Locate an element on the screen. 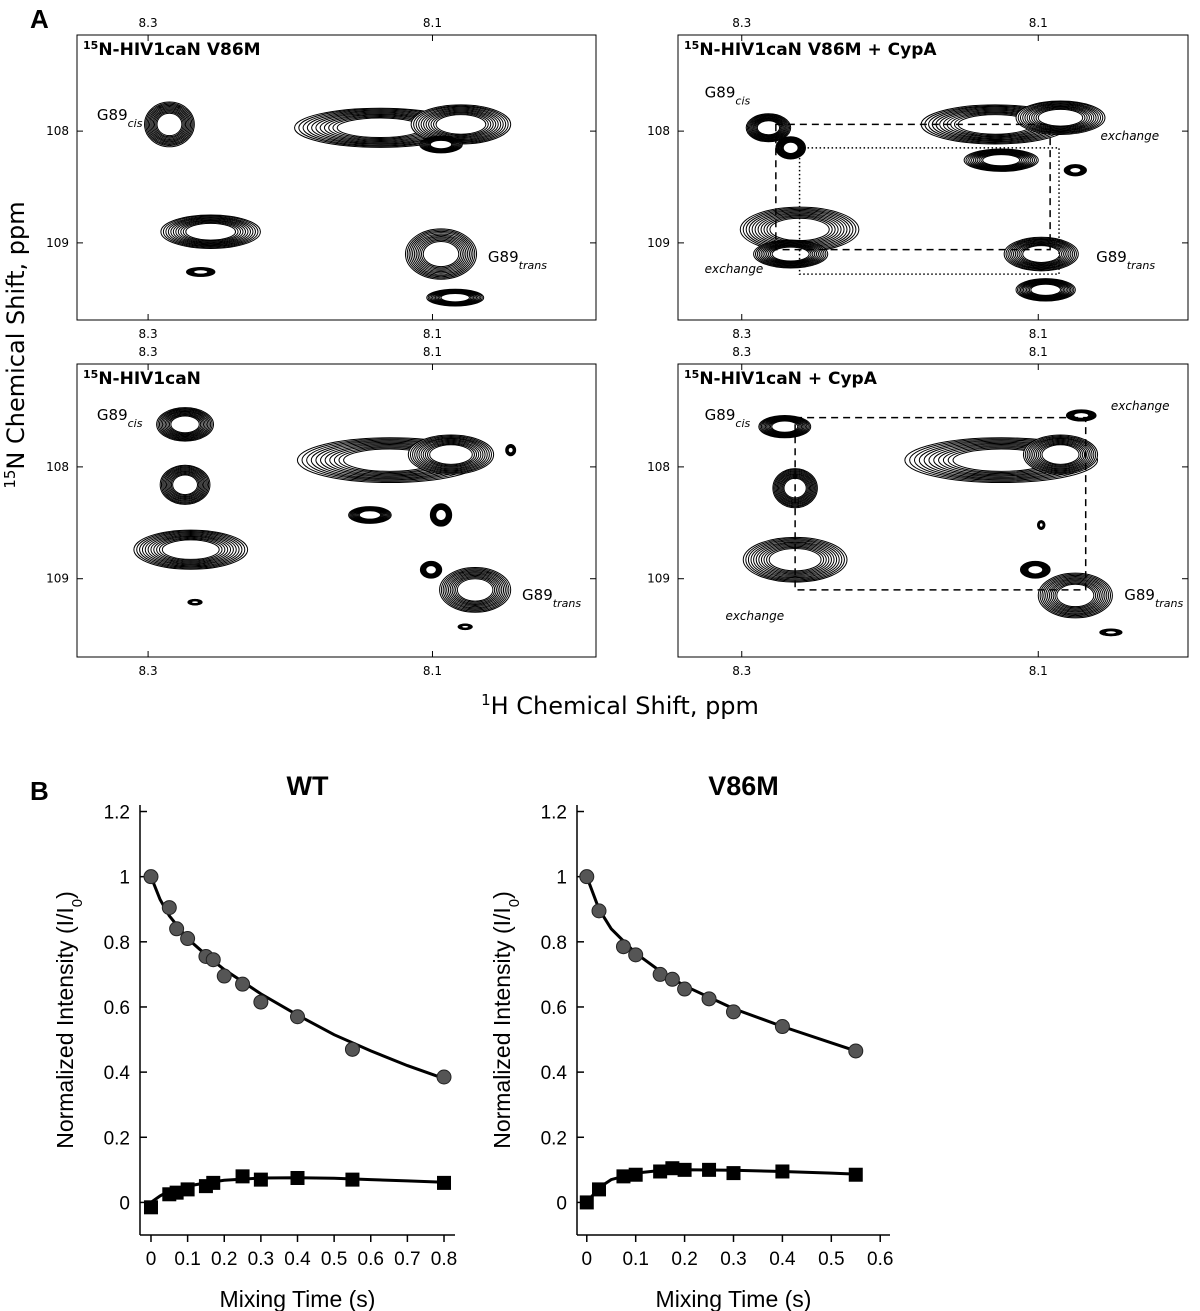  y-tick-label: 108 is located at coordinates (658, 131).